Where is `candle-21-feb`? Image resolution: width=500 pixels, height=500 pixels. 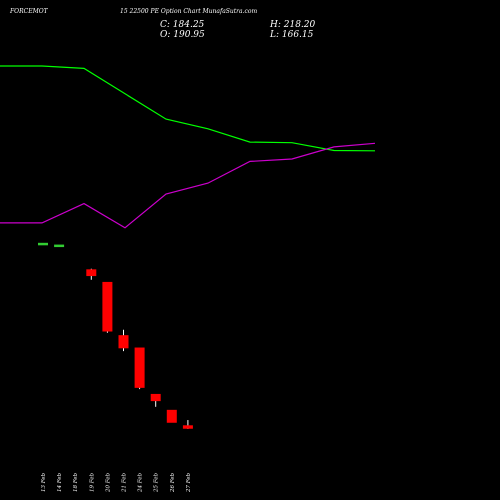
candle-21-feb is located at coordinates (123, 340).